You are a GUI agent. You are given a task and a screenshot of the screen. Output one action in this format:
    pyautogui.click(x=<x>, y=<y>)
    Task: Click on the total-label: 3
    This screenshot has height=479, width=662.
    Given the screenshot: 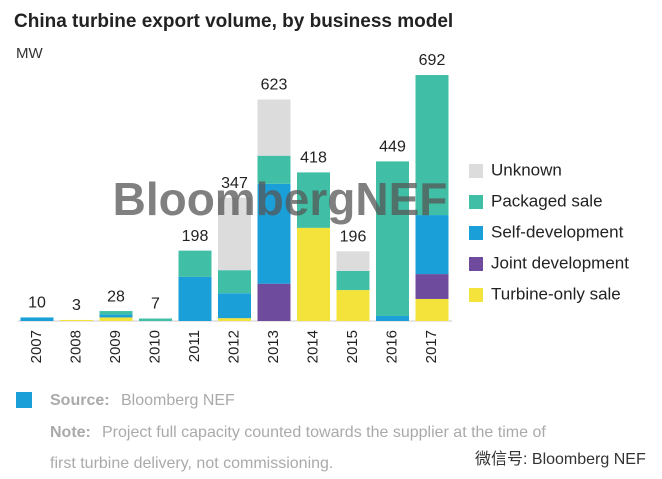 What is the action you would take?
    pyautogui.click(x=76, y=305)
    